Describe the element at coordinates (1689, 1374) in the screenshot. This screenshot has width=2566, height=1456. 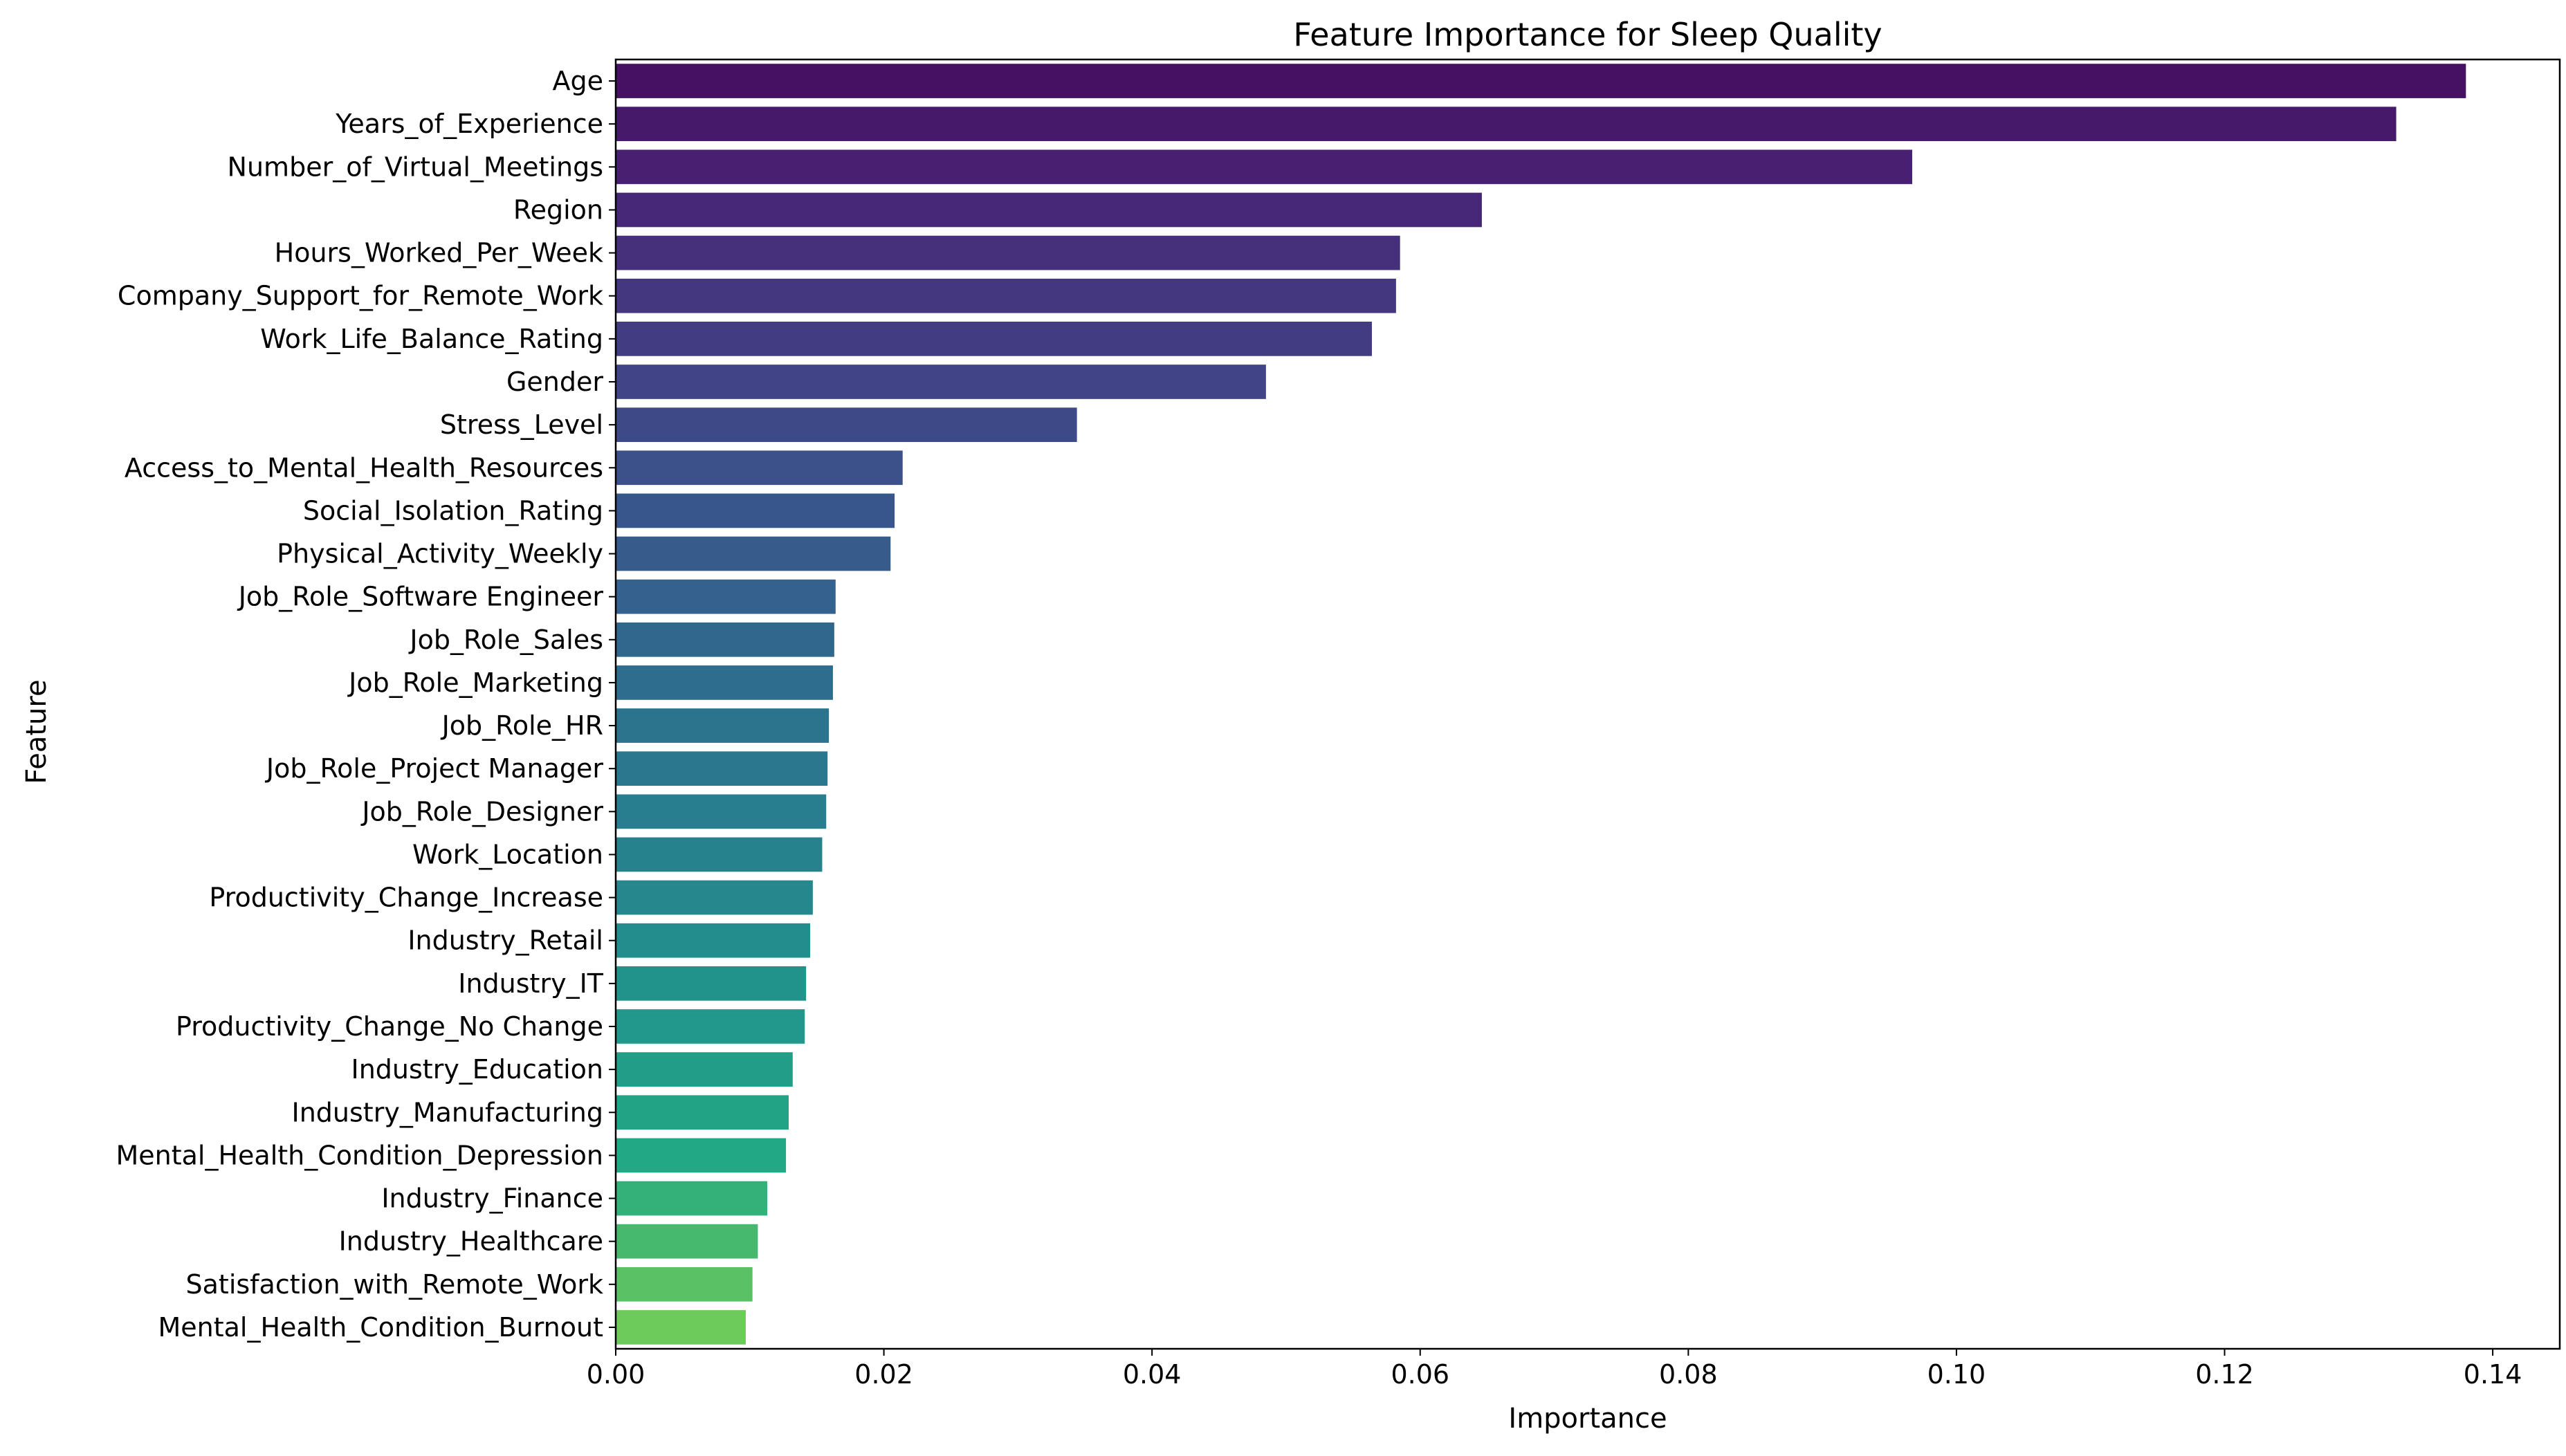
I see `x-tick-label: 0.08` at that location.